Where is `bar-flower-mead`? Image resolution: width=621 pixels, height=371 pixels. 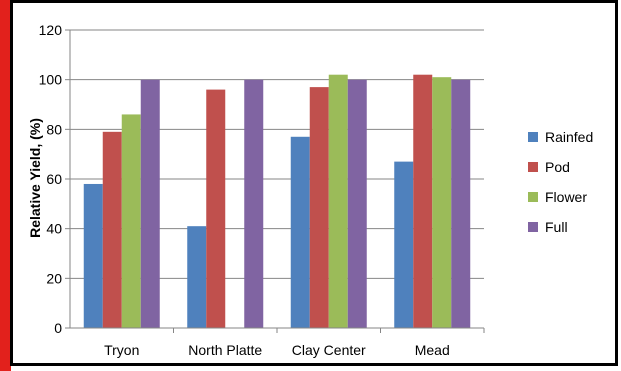 bar-flower-mead is located at coordinates (442, 202).